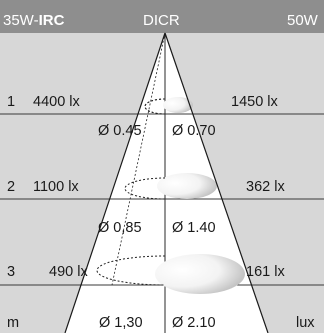 The height and width of the screenshot is (333, 324). What do you see at coordinates (120, 228) in the screenshot?
I see `row-2-dia-irc: Ø 0,85` at bounding box center [120, 228].